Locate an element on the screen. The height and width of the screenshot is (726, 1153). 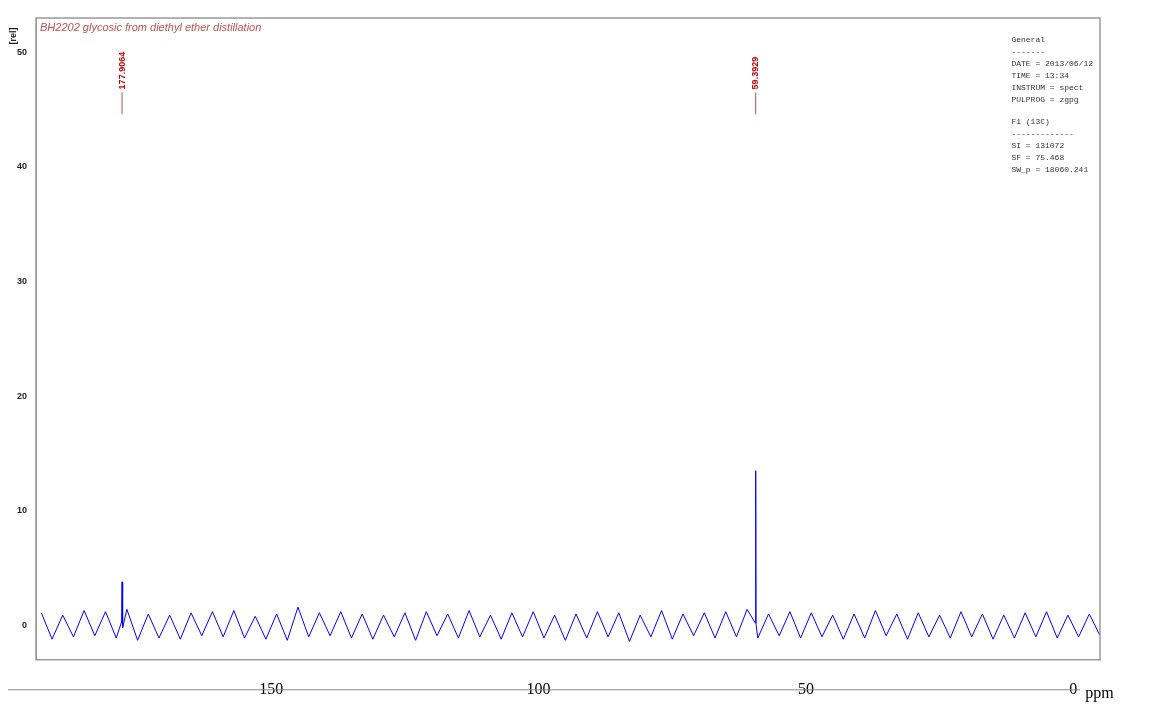
annotation: DATE = 2013/06/12 is located at coordinates (1052, 64).